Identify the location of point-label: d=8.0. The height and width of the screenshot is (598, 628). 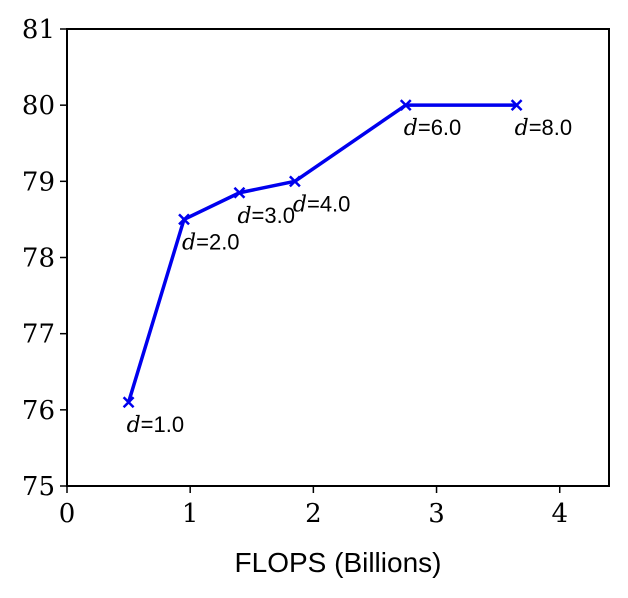
(544, 128).